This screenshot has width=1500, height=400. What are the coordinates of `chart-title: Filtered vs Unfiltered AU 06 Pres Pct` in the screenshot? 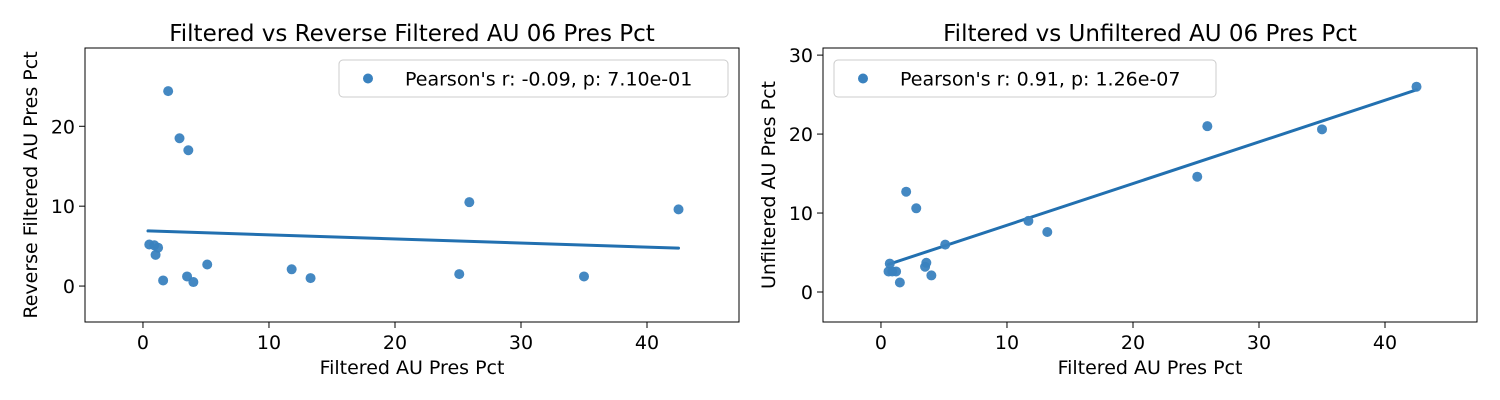 It's located at (1150, 34).